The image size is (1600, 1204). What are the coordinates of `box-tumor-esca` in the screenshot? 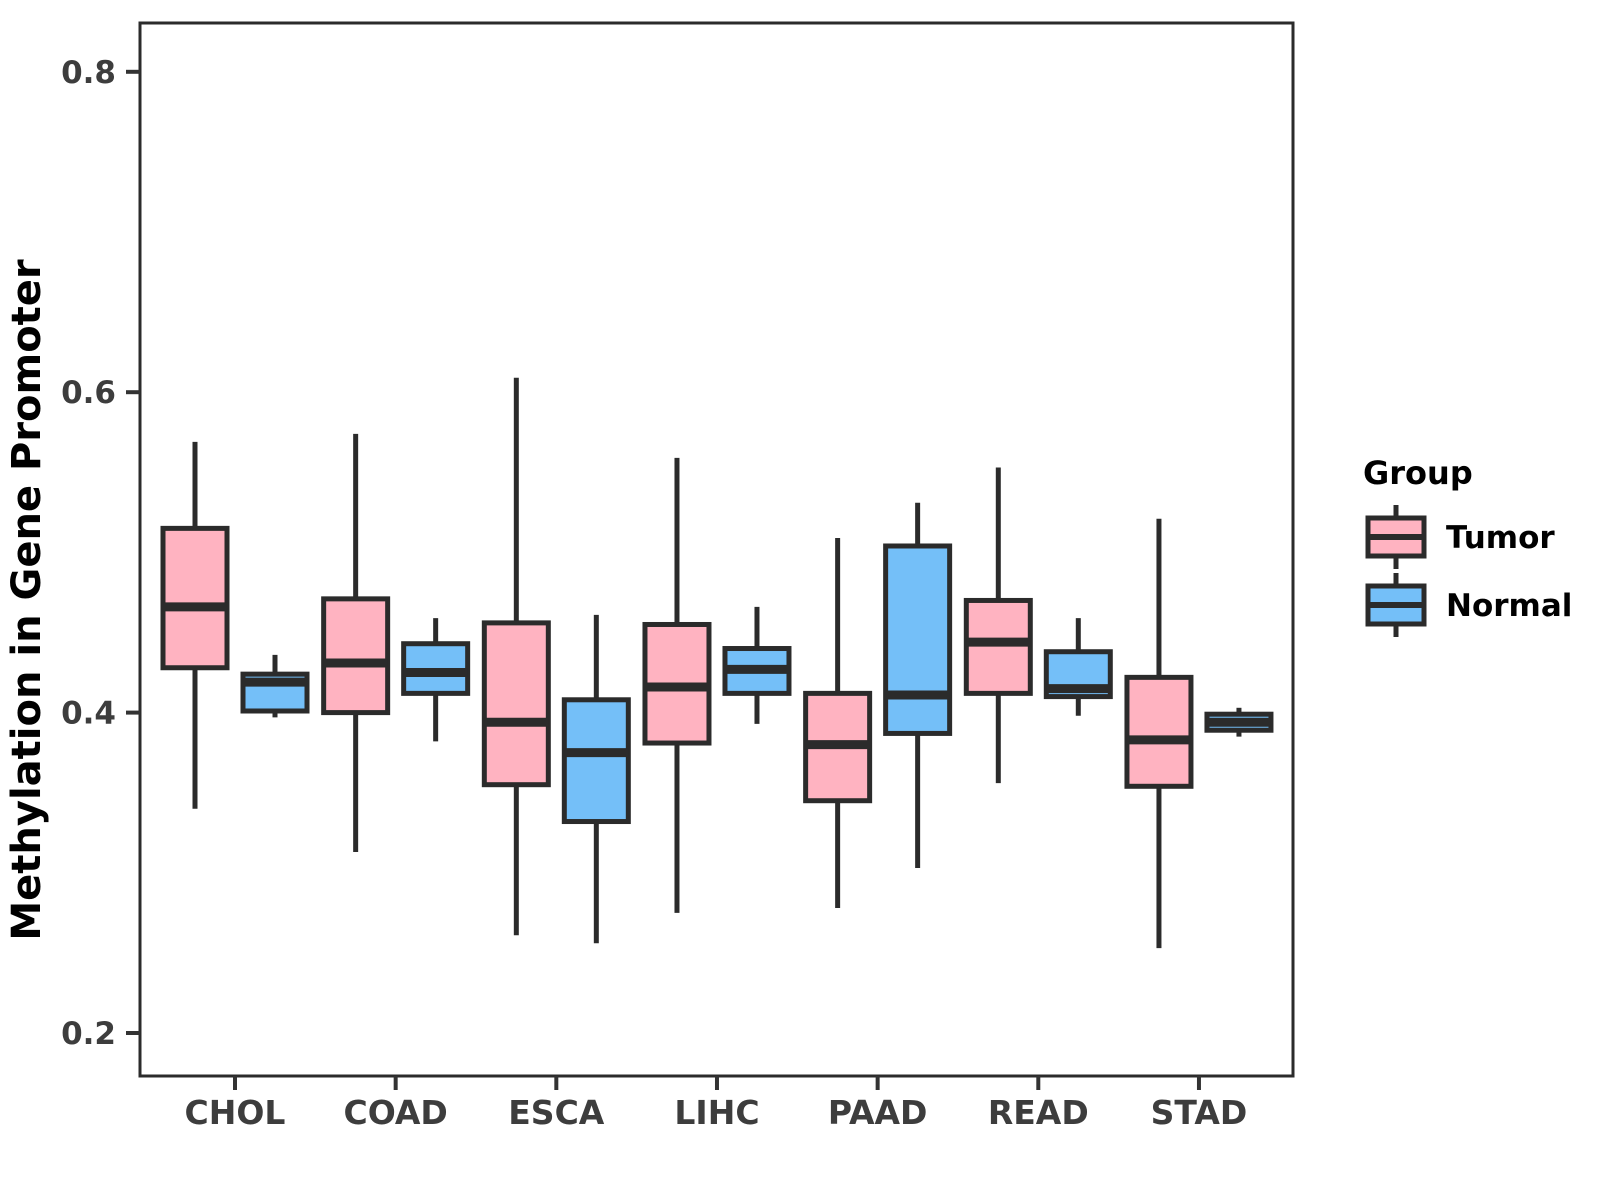 It's located at (516, 704).